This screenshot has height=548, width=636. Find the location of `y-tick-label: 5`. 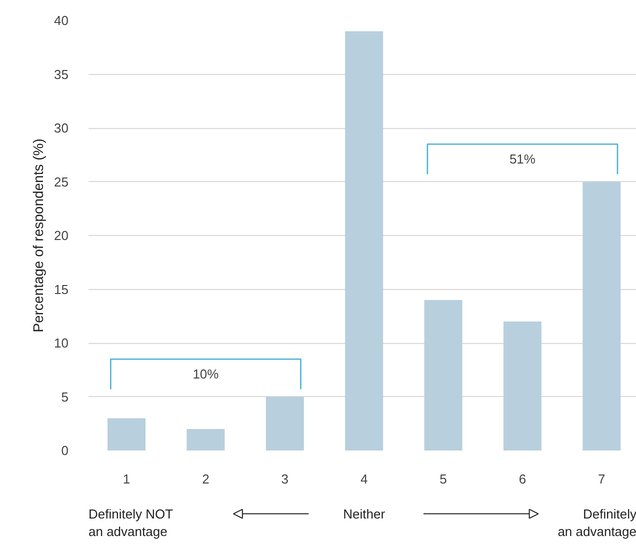

y-tick-label: 5 is located at coordinates (65, 396).